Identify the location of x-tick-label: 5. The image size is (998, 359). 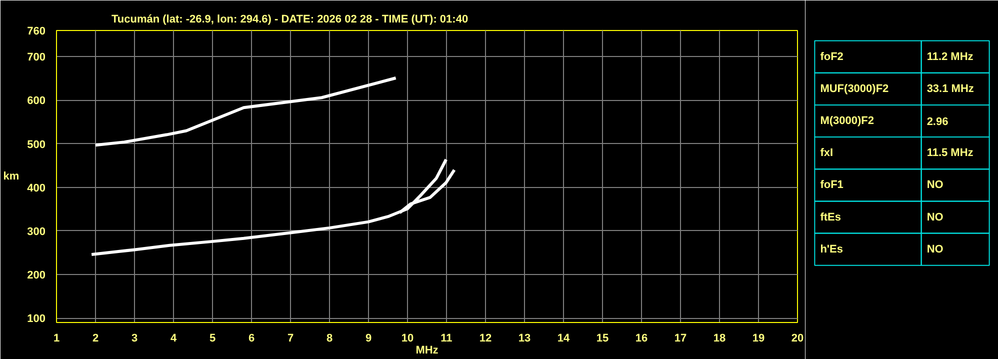
(212, 338).